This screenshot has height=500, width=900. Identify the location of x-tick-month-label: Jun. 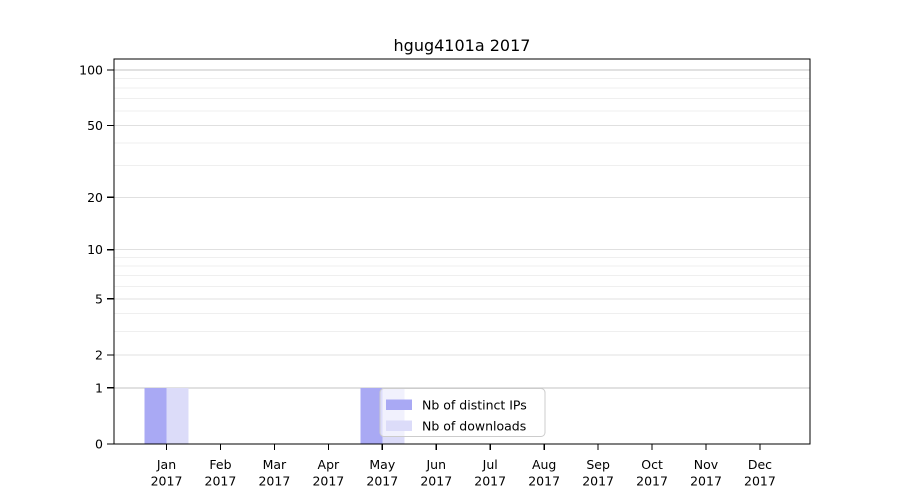
(435, 464).